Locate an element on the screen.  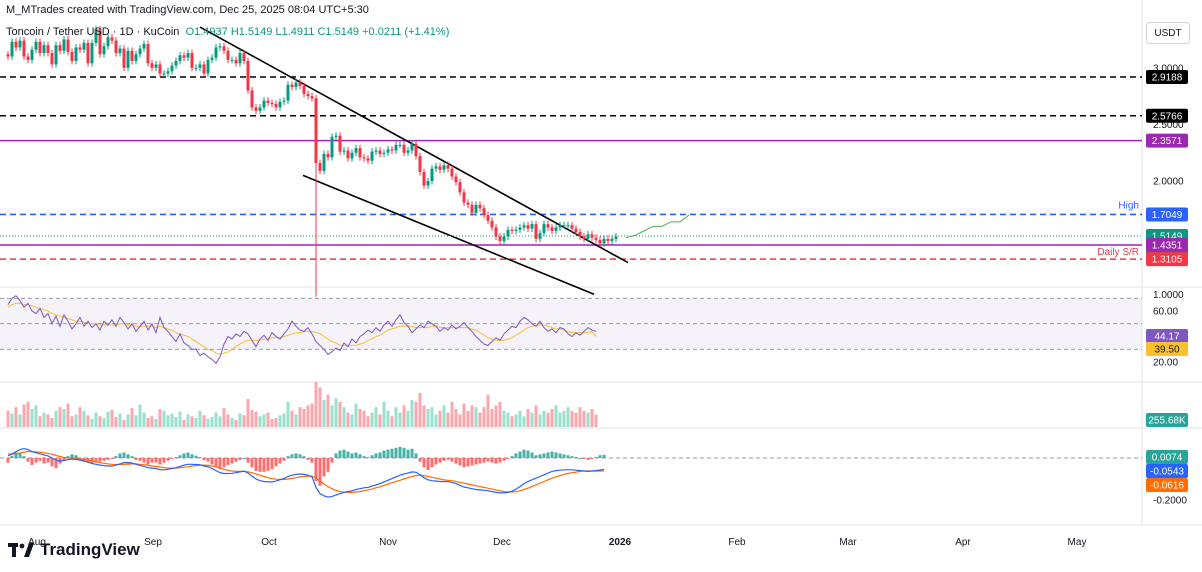
badge-level-1-7049-bg is located at coordinates (1167, 214).